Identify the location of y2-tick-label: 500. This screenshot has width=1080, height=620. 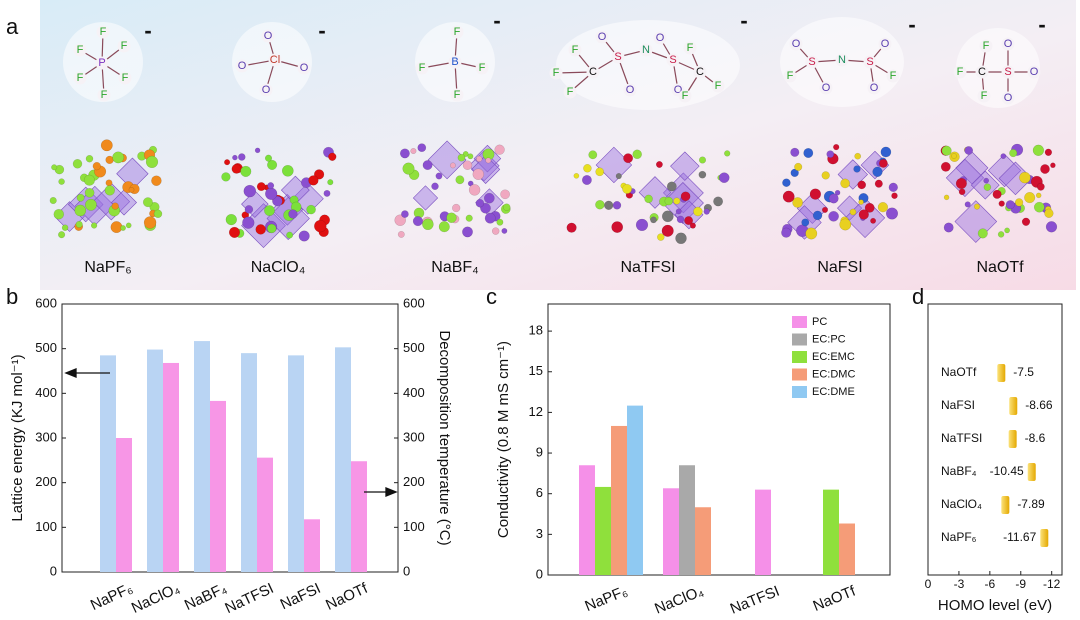
(414, 347).